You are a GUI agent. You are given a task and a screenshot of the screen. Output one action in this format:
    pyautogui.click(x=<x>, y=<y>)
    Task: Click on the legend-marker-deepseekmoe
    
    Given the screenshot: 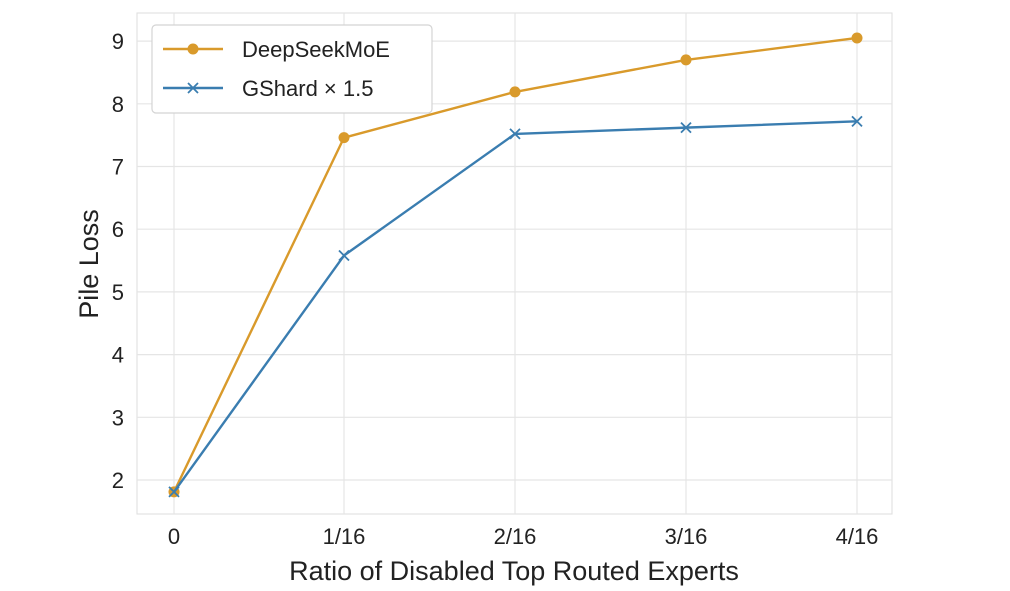 What is the action you would take?
    pyautogui.click(x=193, y=49)
    